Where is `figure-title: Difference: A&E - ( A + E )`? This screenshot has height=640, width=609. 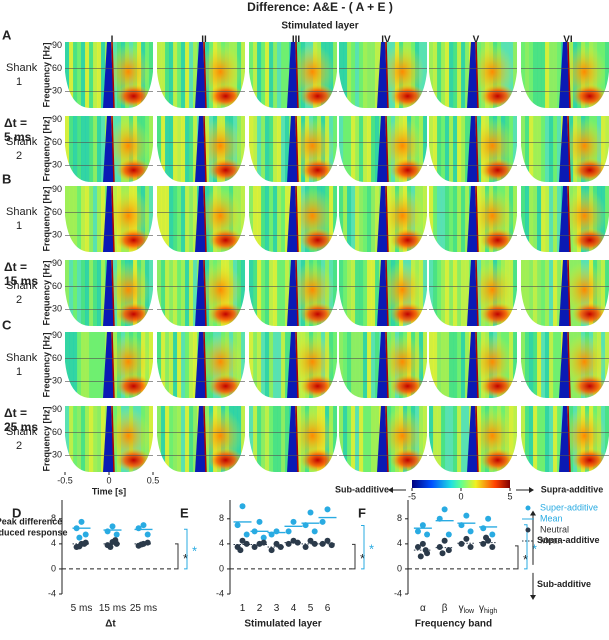 figure-title: Difference: A&E - ( A + E ) is located at coordinates (320, 7).